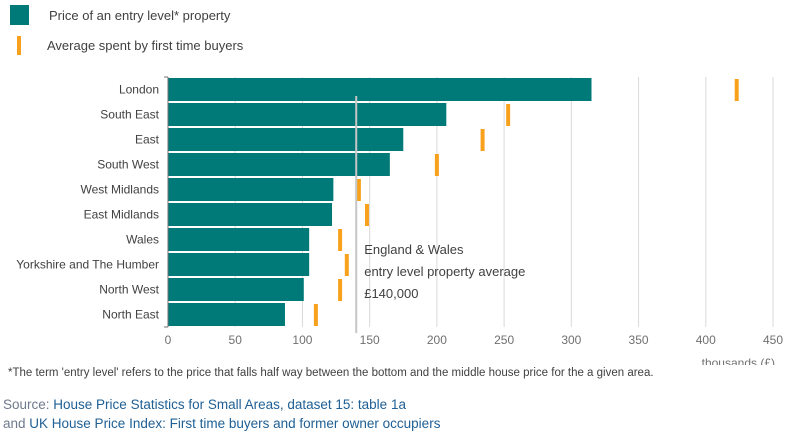 The height and width of the screenshot is (437, 807). I want to click on x-tick-label-50: 50, so click(236, 340).